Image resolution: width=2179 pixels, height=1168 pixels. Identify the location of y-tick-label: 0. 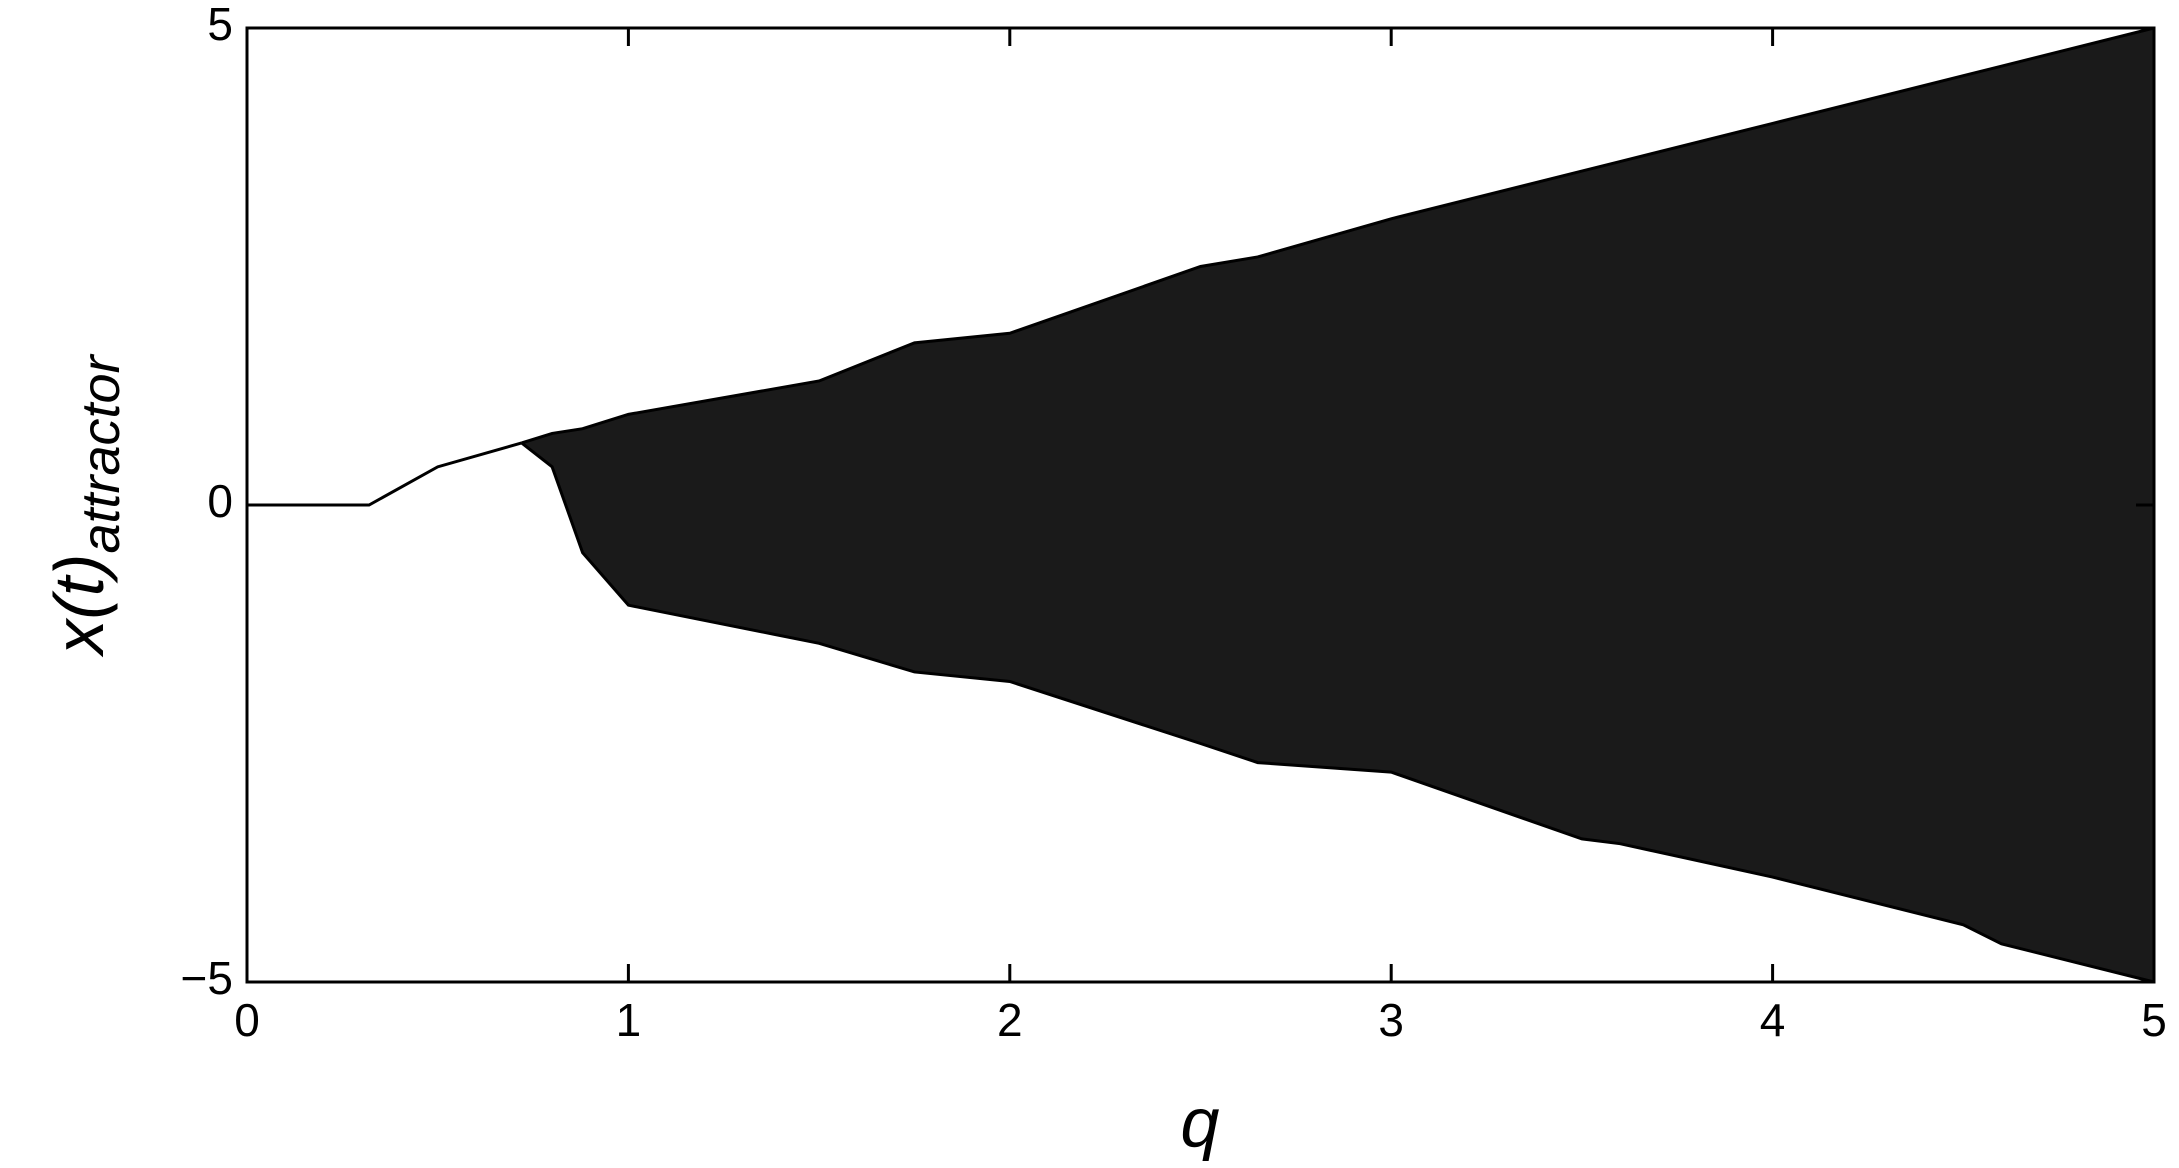
(220, 501).